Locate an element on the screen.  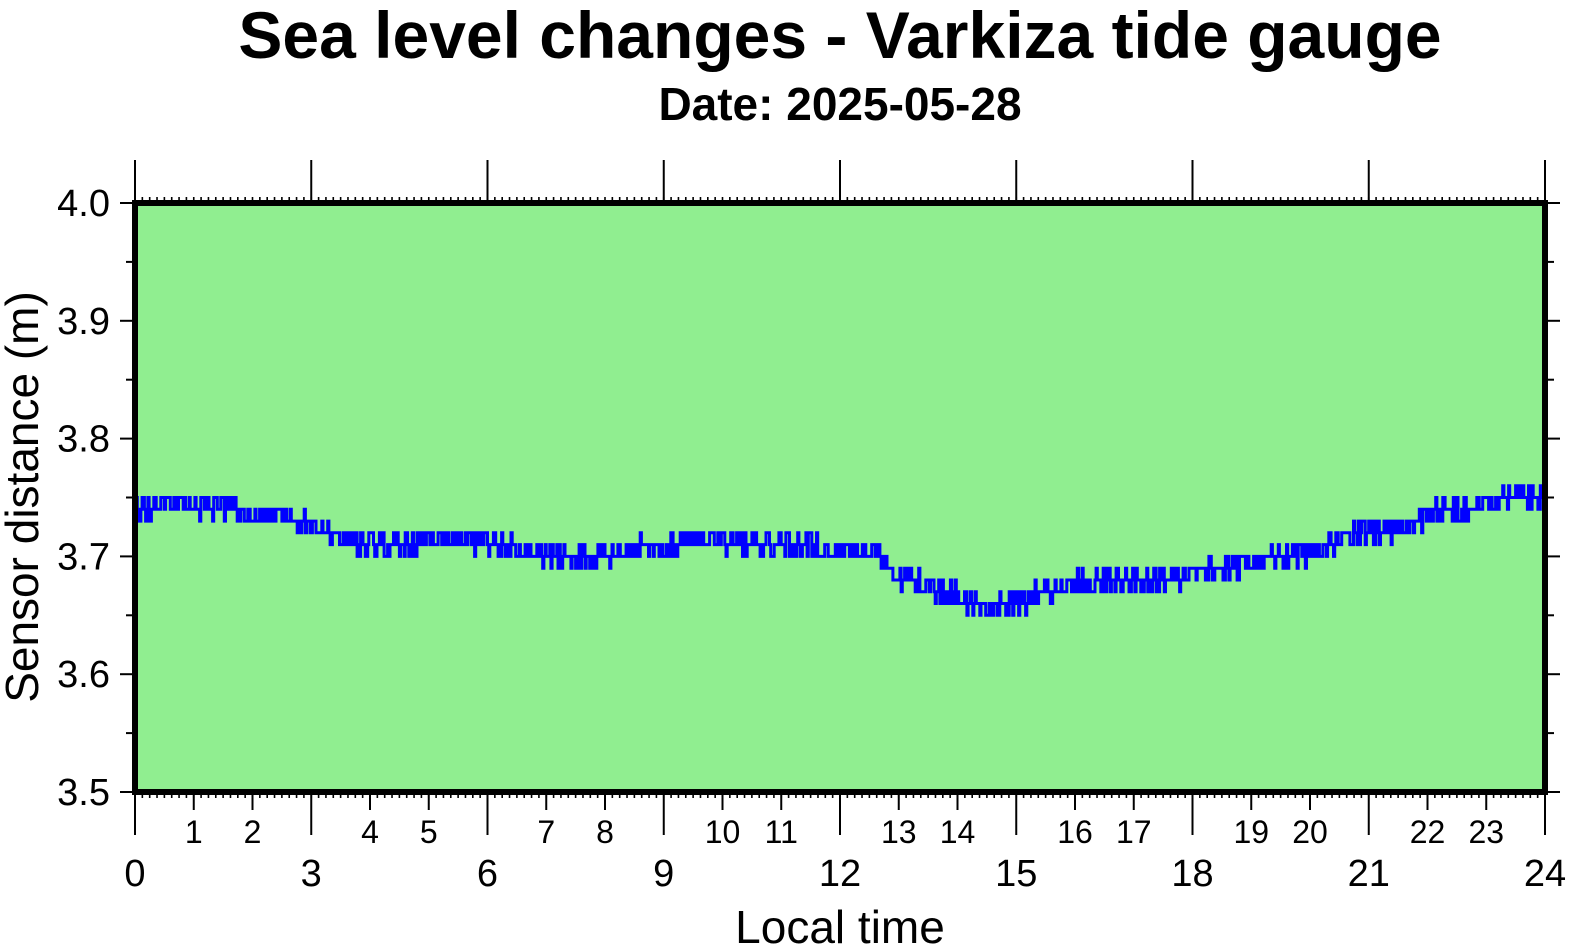
y-axis-tick-labels: 3.5 3.6 3.7 3.8 3.9 4.0 is located at coordinates (83, 498).